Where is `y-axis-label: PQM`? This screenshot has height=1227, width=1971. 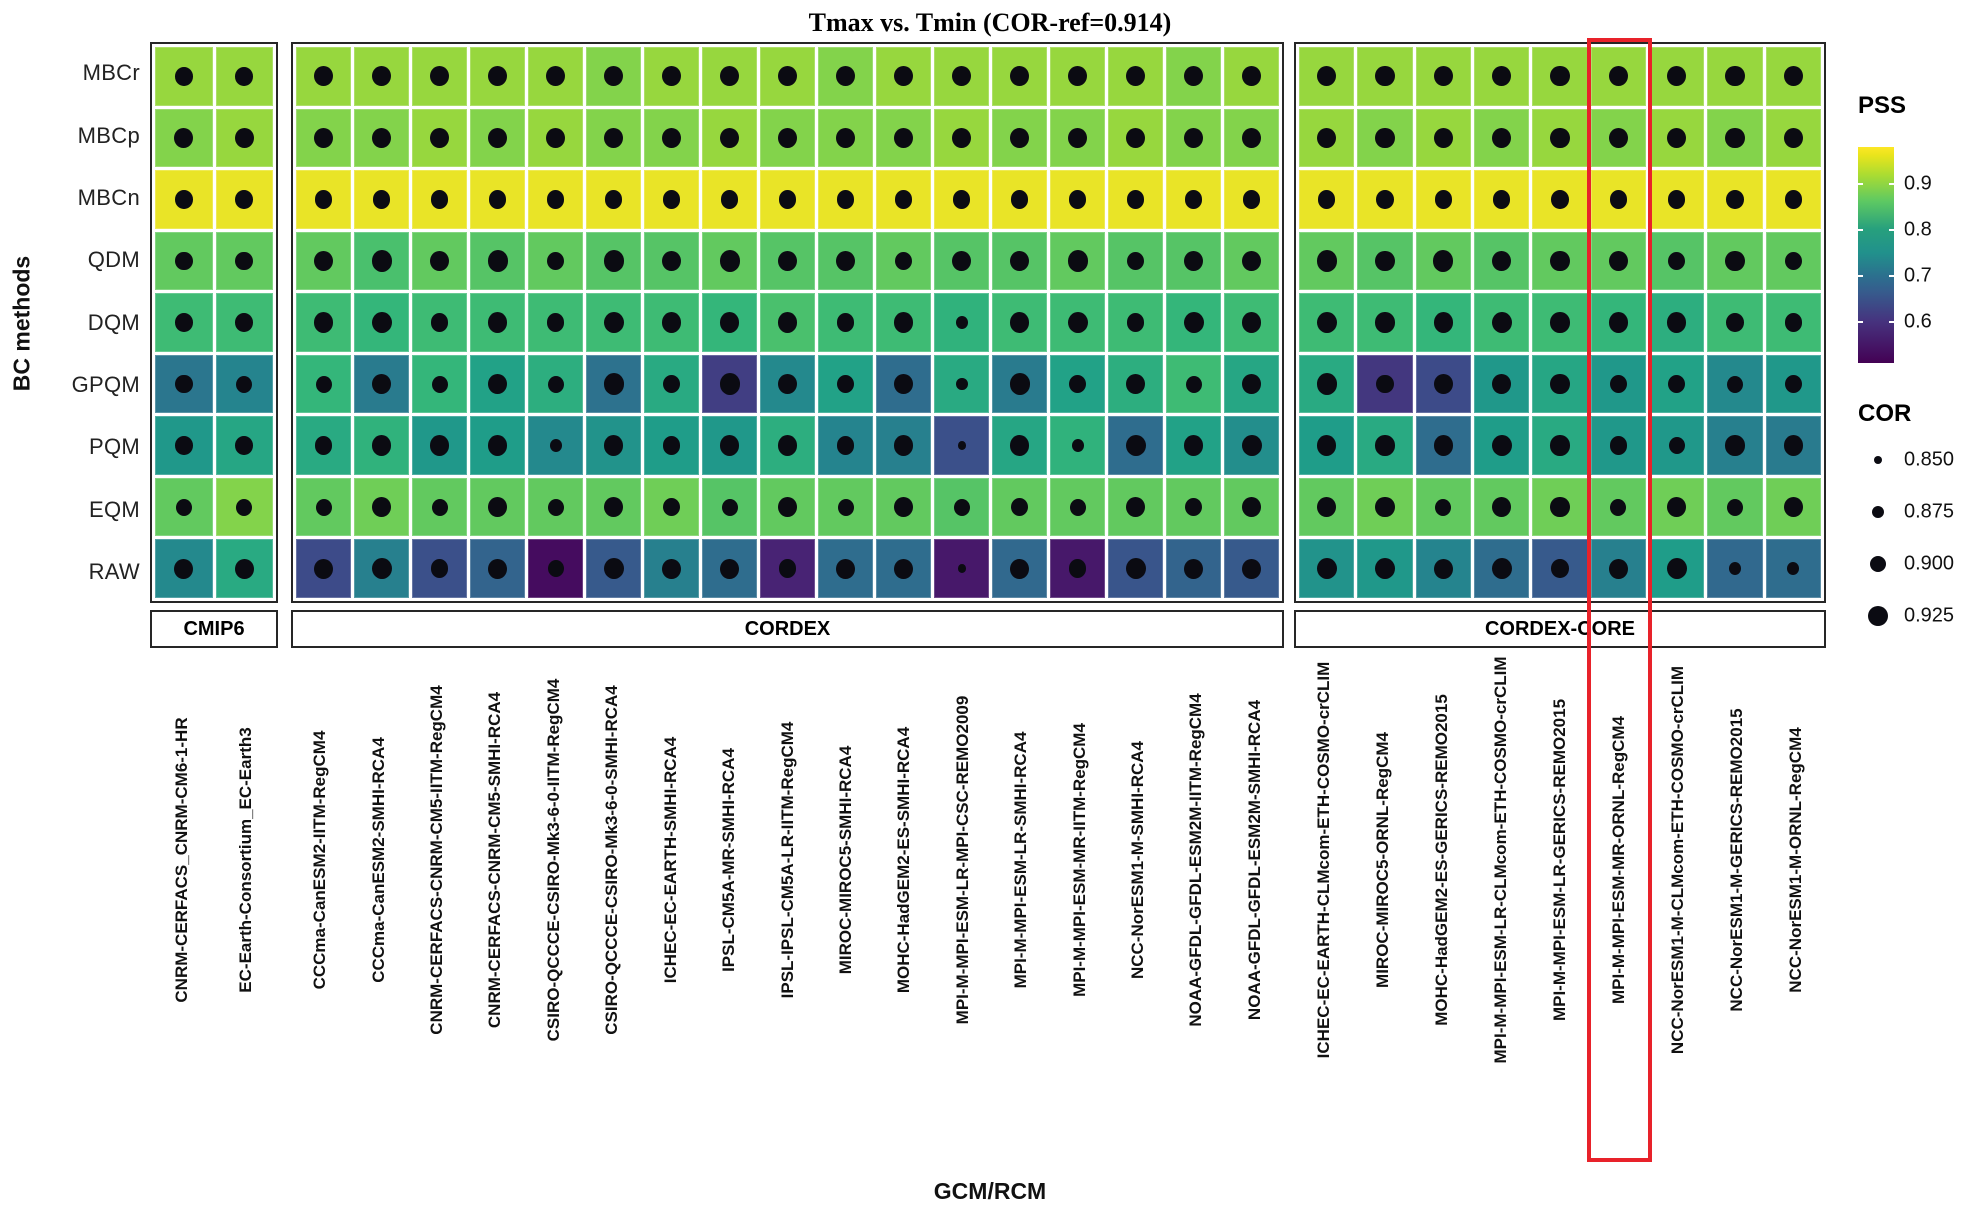
y-axis-label: PQM is located at coordinates (114, 447).